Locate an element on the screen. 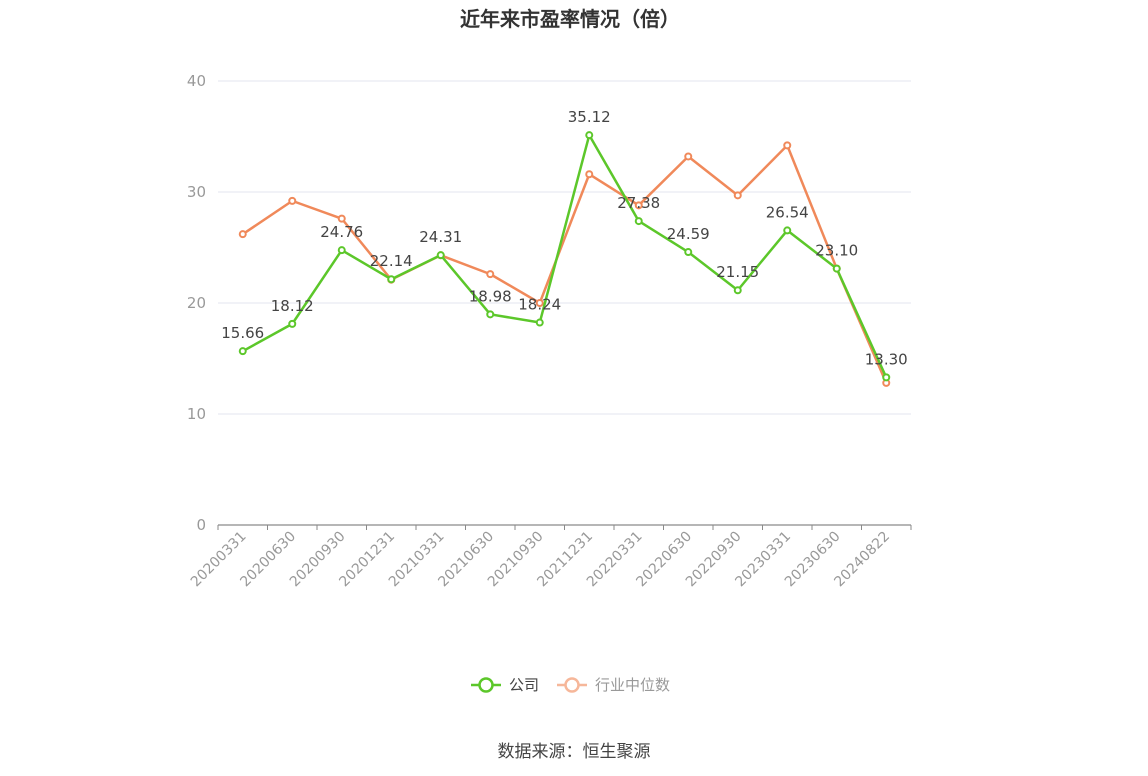 This screenshot has width=1148, height=776. data-label: 24.31 is located at coordinates (440, 237).